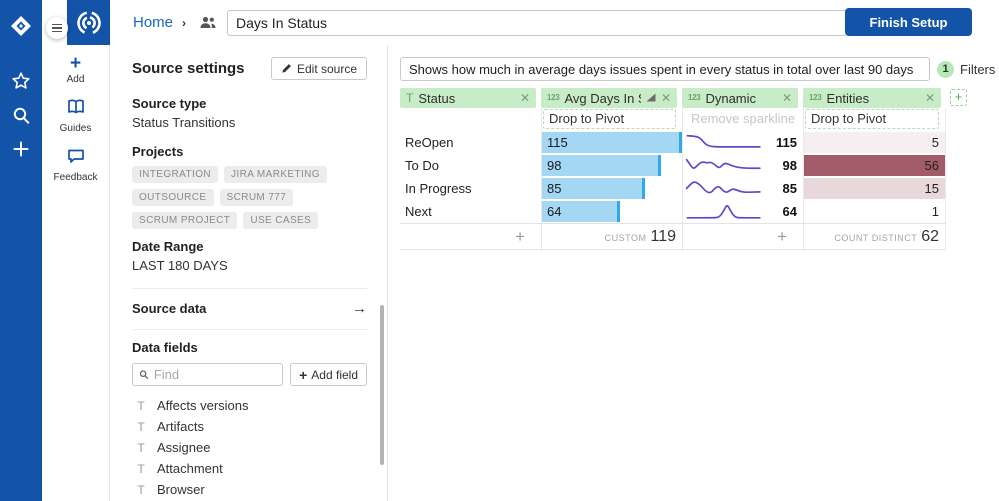 This screenshot has height=501, width=999. What do you see at coordinates (611, 211) in the screenshot?
I see `avg-days-cell: 64` at bounding box center [611, 211].